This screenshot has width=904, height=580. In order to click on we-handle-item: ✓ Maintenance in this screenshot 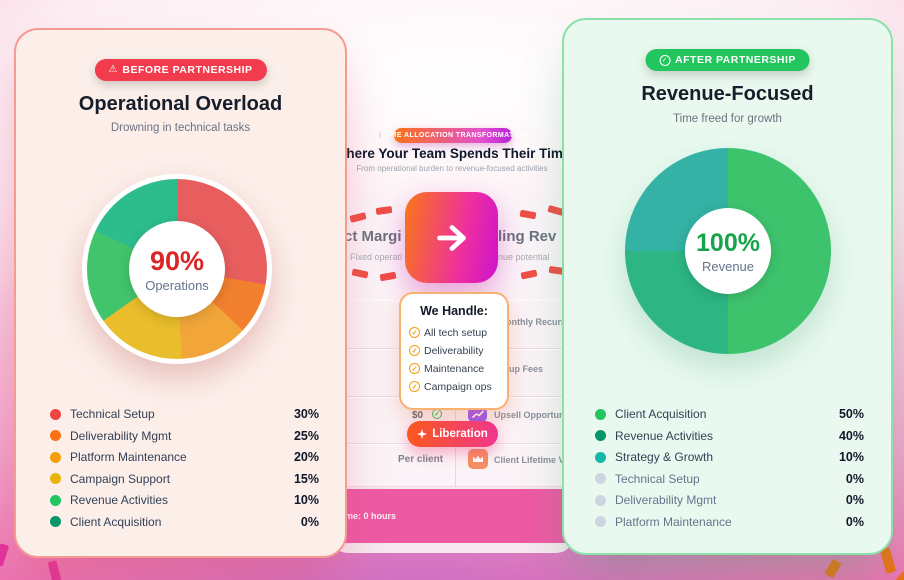, I will do `click(454, 368)`.